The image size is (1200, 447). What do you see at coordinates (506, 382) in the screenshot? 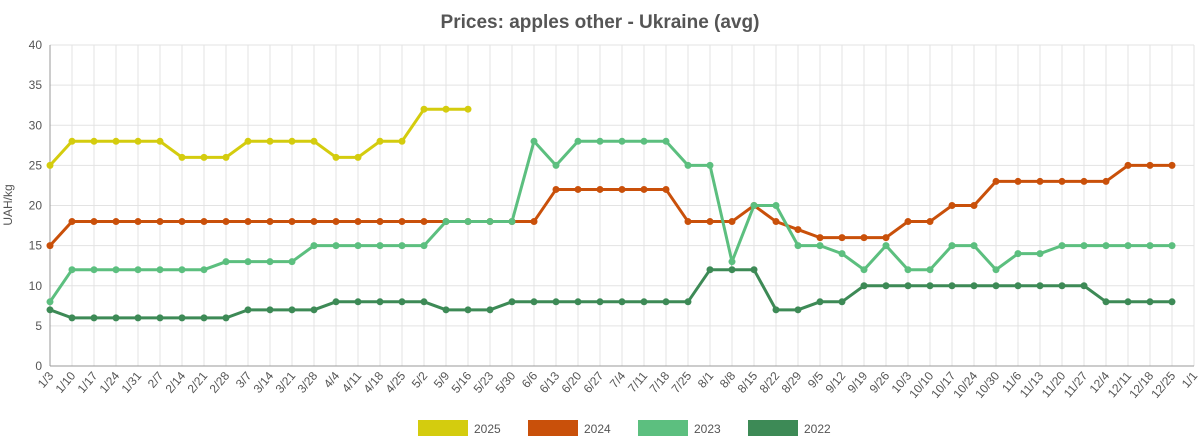
I see `x-tick-label: 5/30` at bounding box center [506, 382].